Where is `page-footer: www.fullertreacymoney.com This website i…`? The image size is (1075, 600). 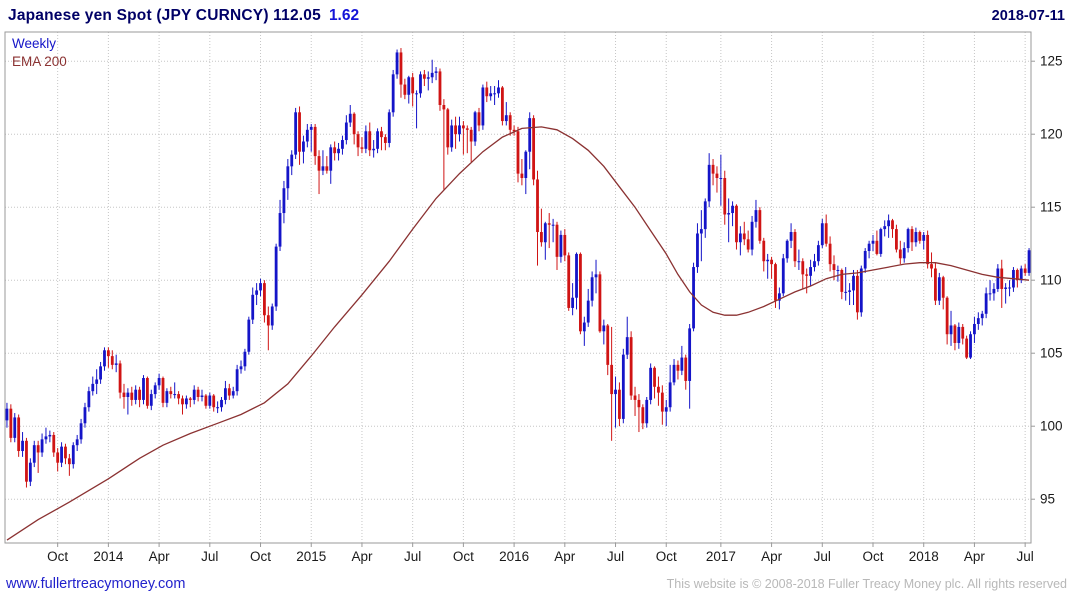
page-footer: www.fullertreacymoney.com This website i… is located at coordinates (537, 585).